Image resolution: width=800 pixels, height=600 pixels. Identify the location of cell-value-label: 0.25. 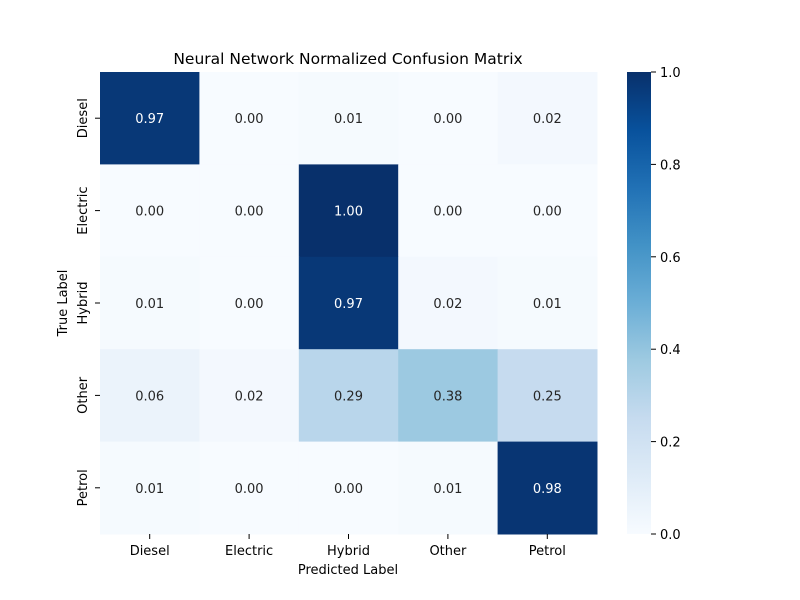
(547, 396).